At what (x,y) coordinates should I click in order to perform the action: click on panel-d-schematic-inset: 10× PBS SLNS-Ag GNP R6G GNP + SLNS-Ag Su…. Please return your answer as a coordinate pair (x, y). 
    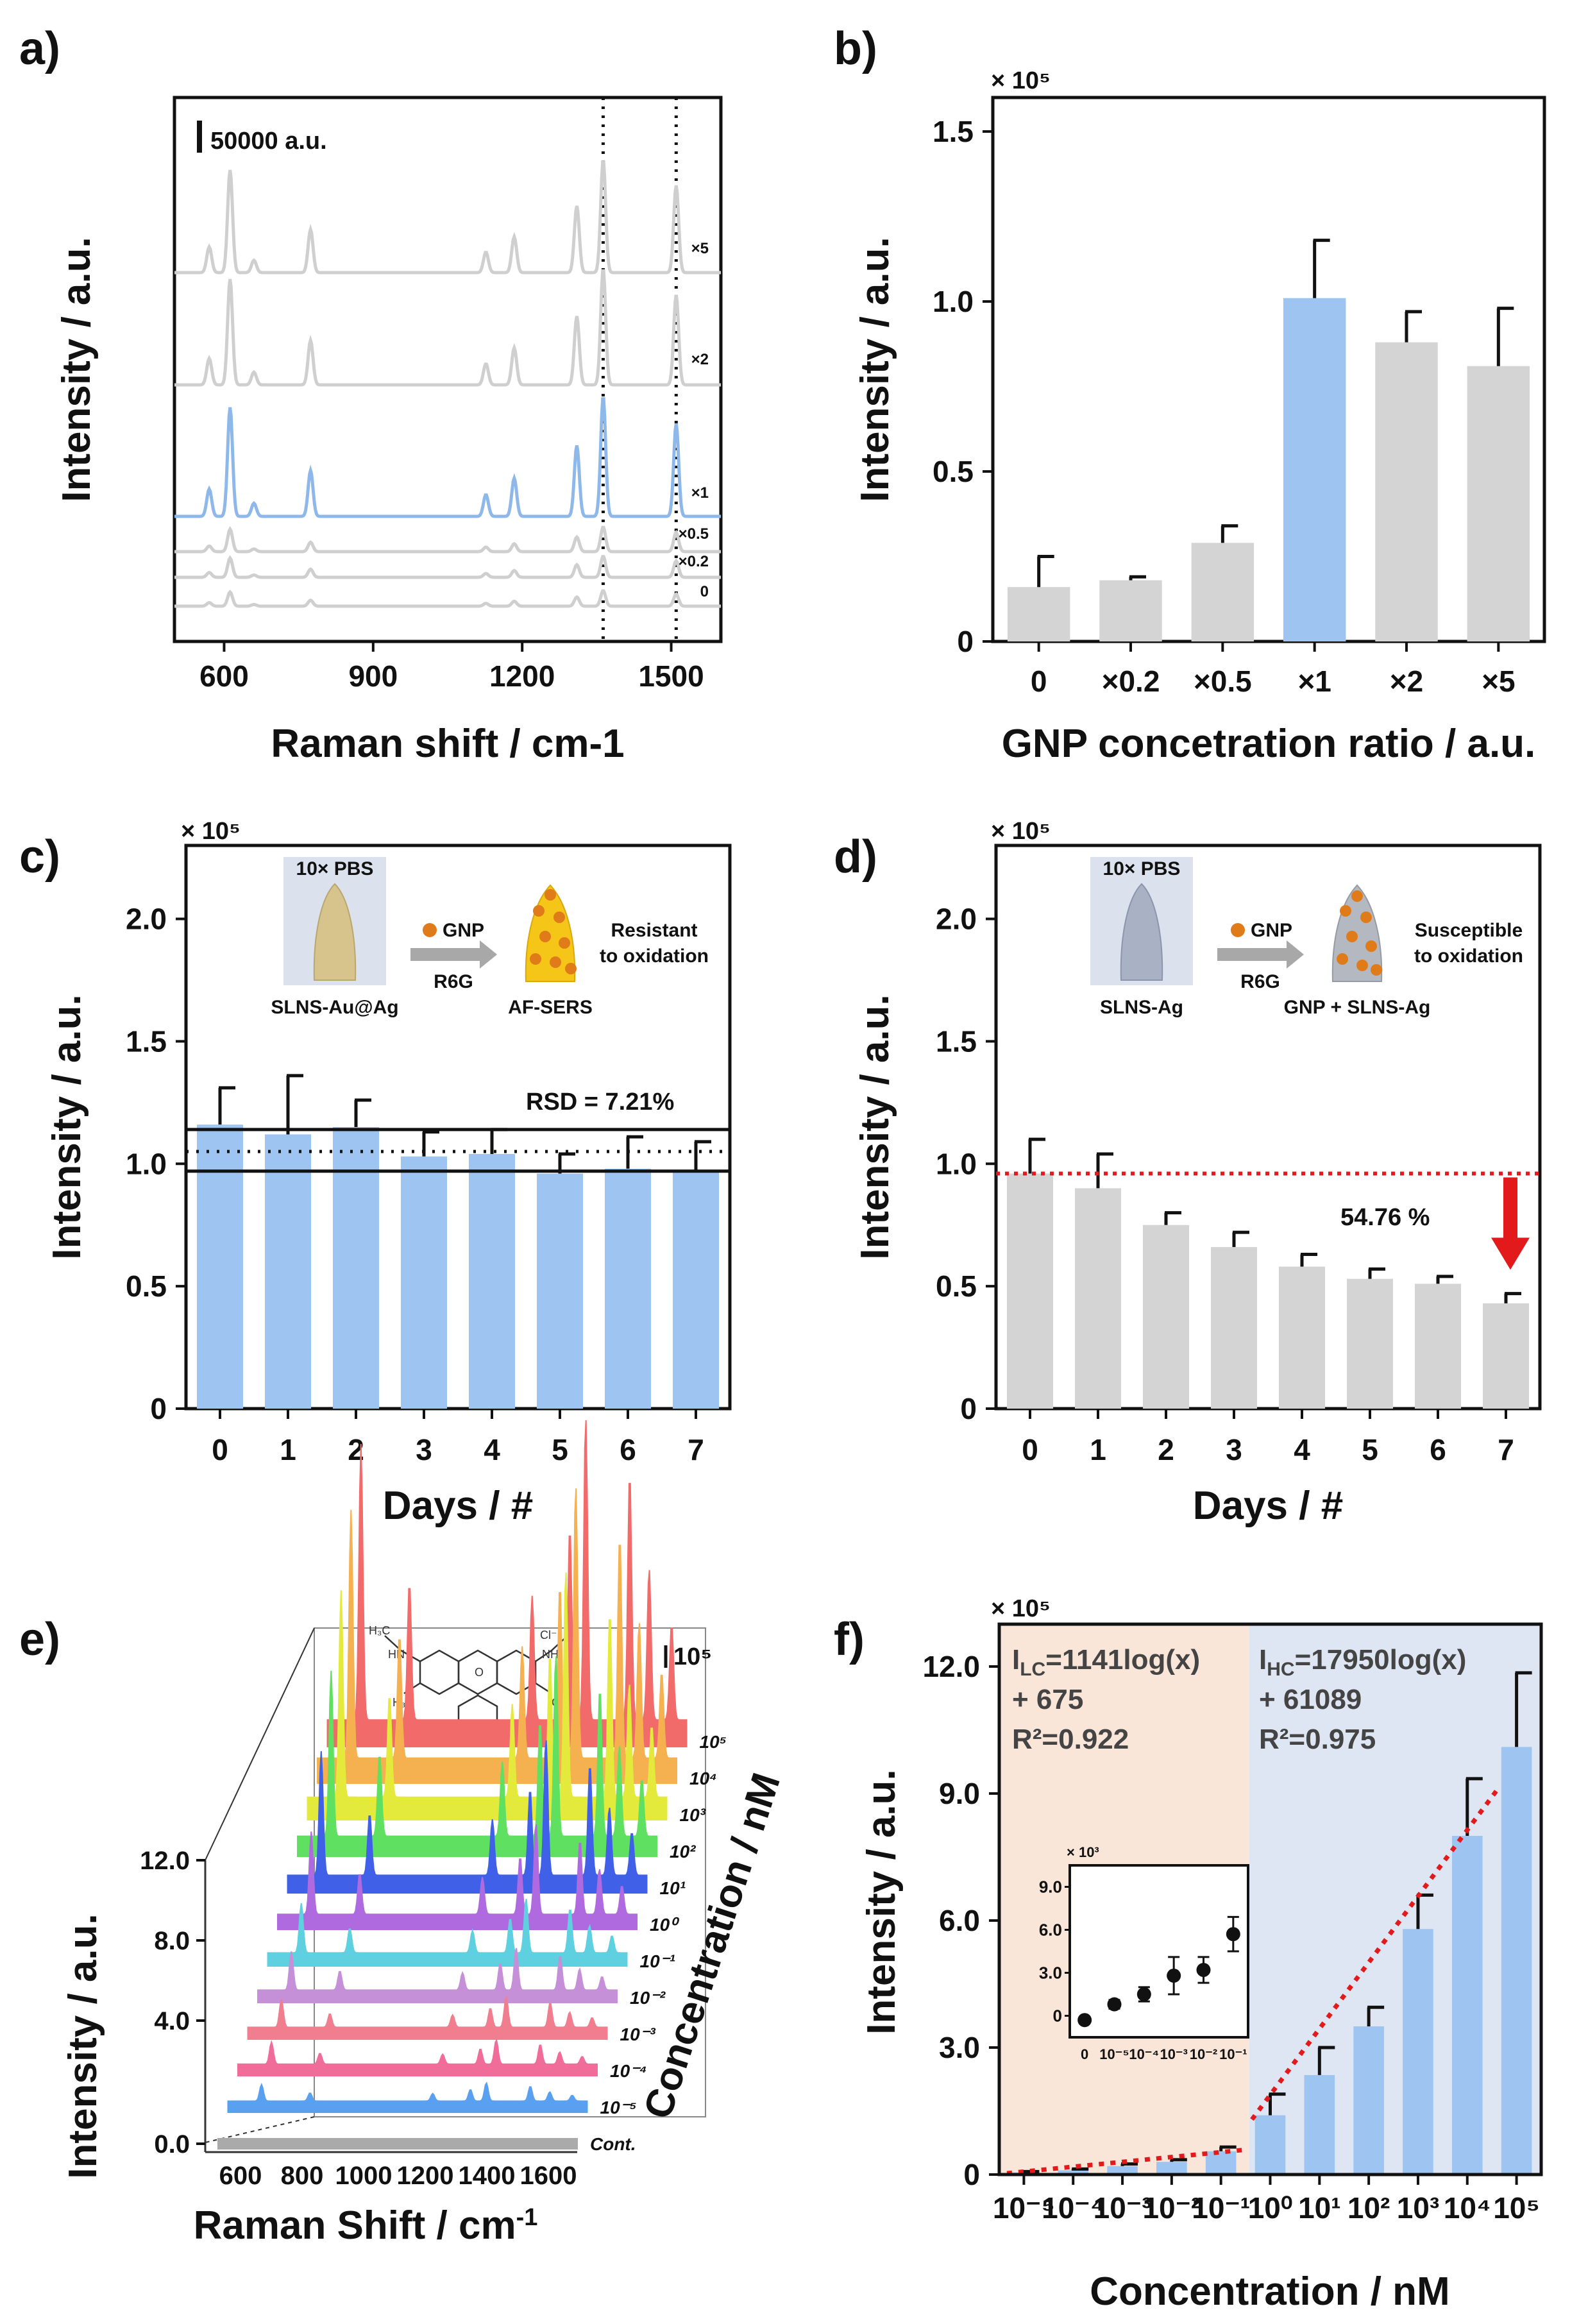
    Looking at the image, I should click on (1306, 938).